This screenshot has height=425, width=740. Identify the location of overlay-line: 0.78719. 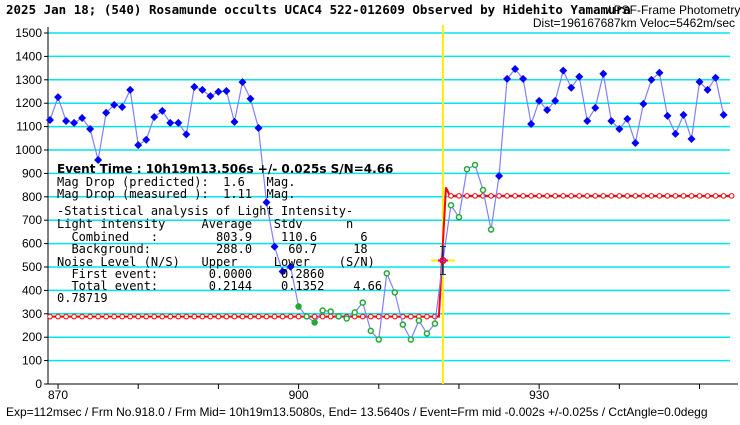
(82, 298).